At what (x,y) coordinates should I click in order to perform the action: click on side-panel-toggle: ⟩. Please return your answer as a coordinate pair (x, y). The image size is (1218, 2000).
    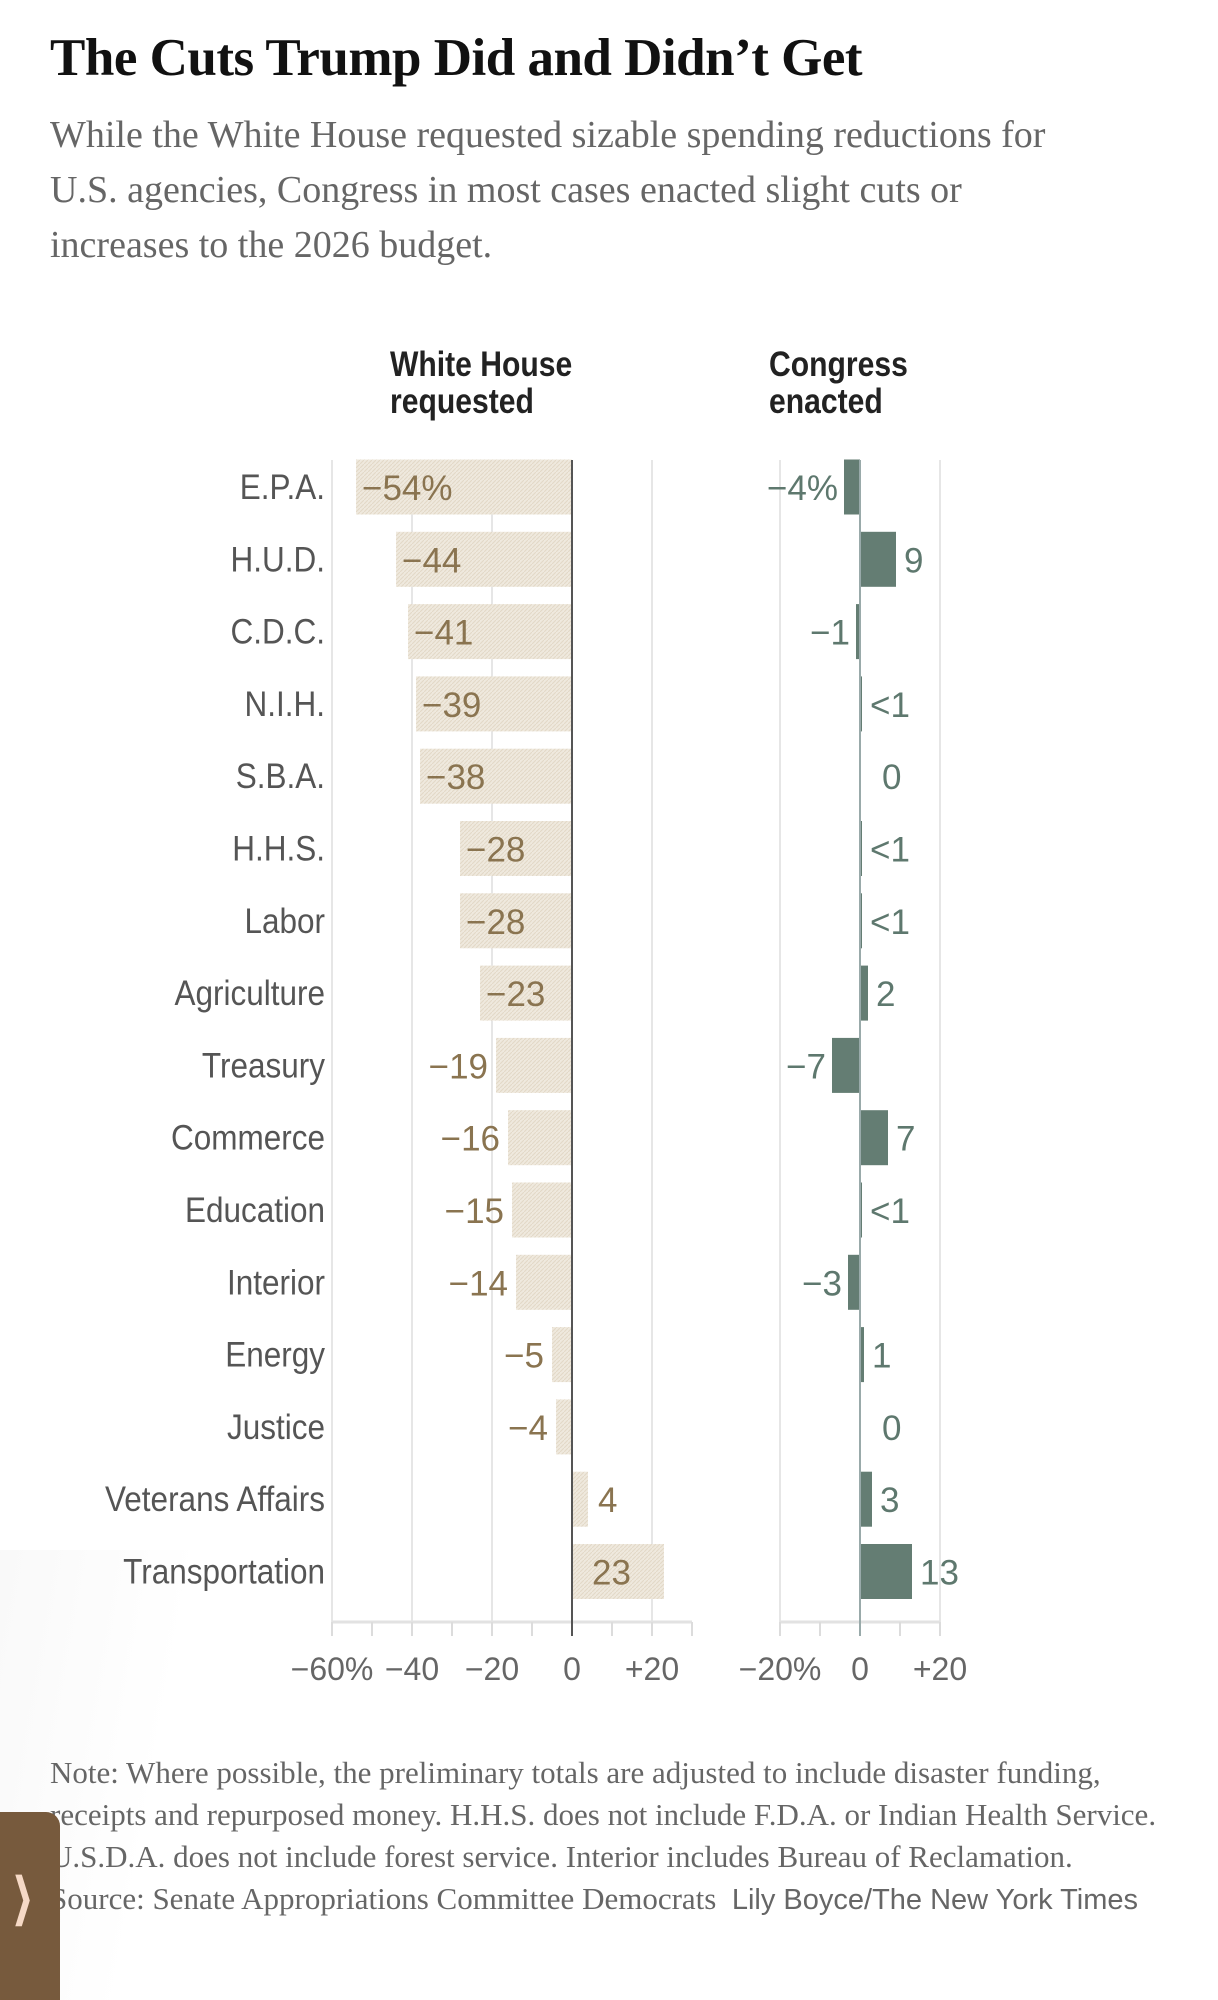
    Looking at the image, I should click on (30, 1906).